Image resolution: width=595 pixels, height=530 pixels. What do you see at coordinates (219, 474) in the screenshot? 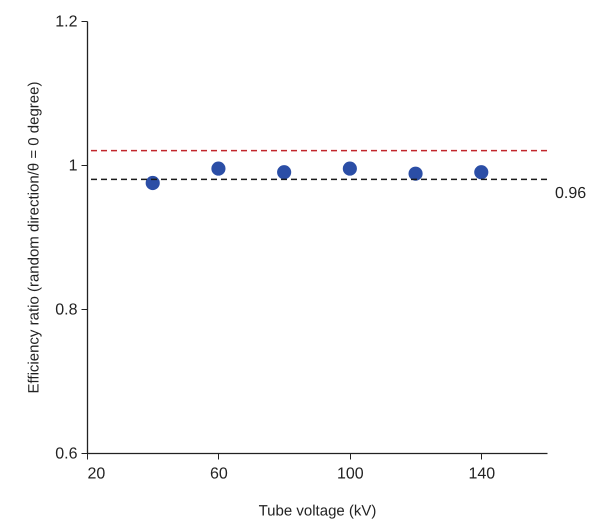
I see `x-tick-label: 60` at bounding box center [219, 474].